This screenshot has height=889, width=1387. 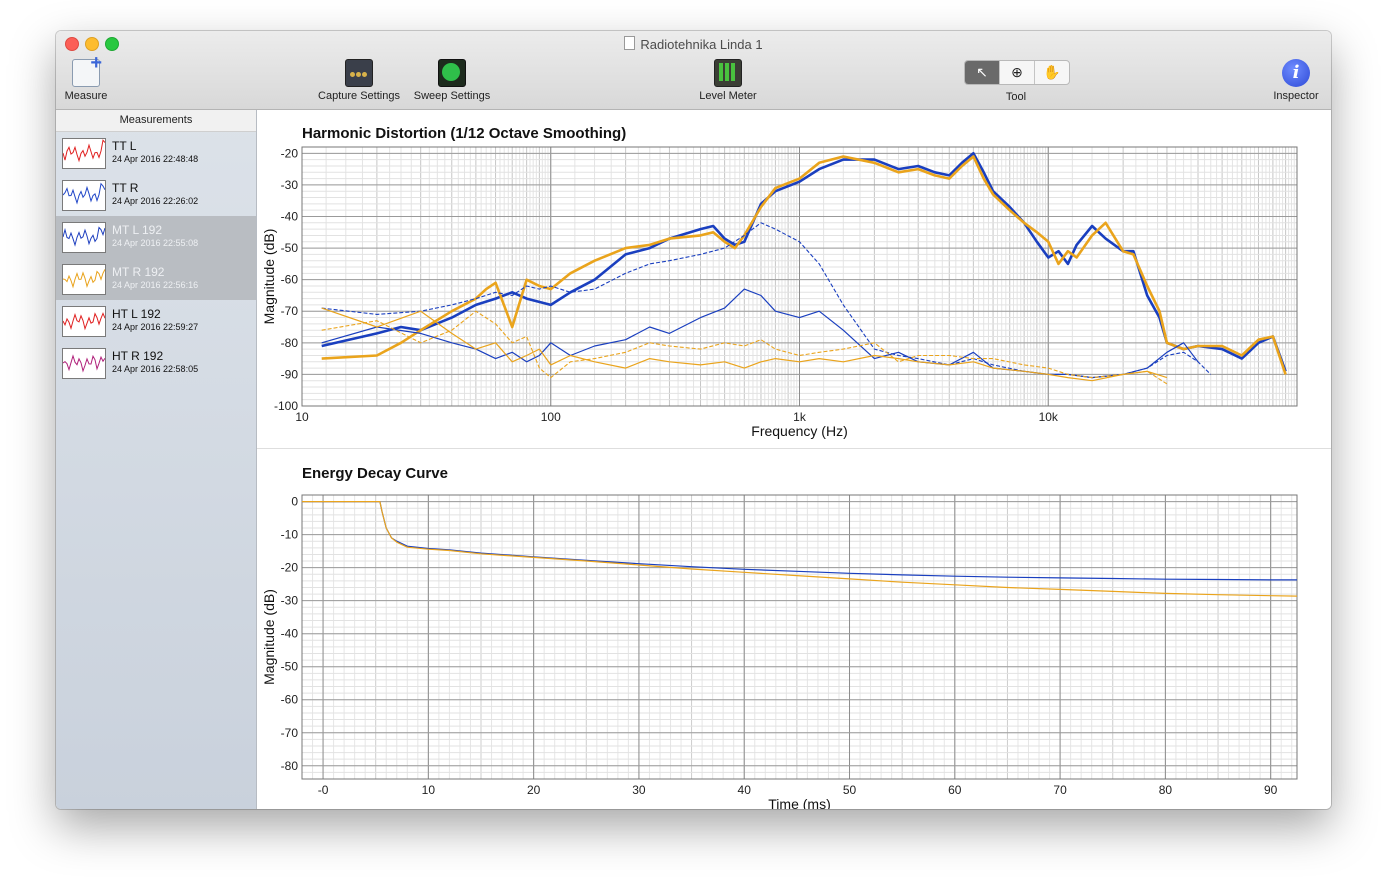 What do you see at coordinates (744, 344) in the screenshot?
I see `series-line-orange-thin` at bounding box center [744, 344].